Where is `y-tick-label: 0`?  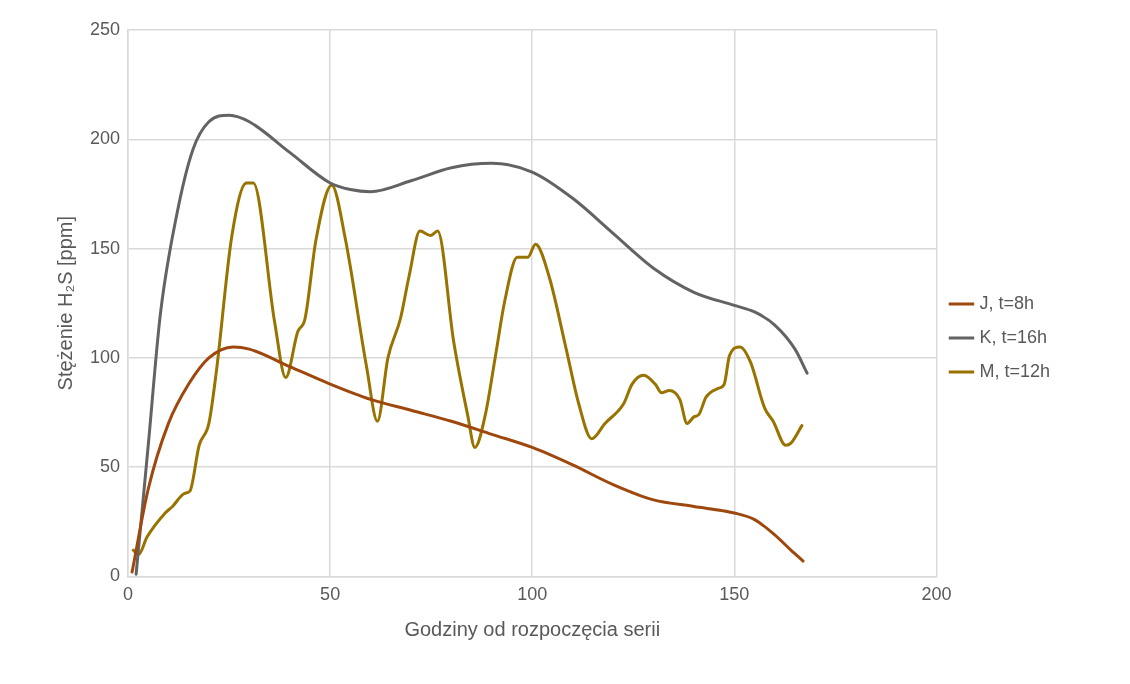
y-tick-label: 0 is located at coordinates (115, 575).